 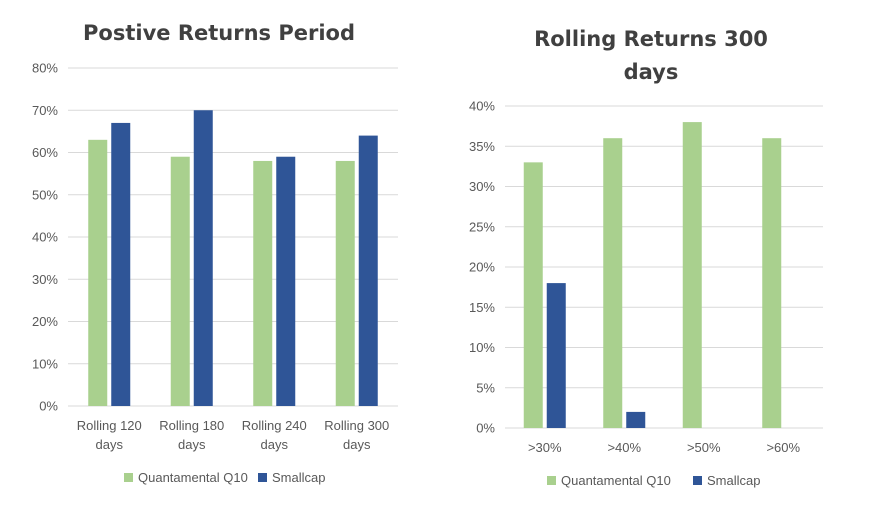 What do you see at coordinates (45, 152) in the screenshot?
I see `y-tick-label: 60%` at bounding box center [45, 152].